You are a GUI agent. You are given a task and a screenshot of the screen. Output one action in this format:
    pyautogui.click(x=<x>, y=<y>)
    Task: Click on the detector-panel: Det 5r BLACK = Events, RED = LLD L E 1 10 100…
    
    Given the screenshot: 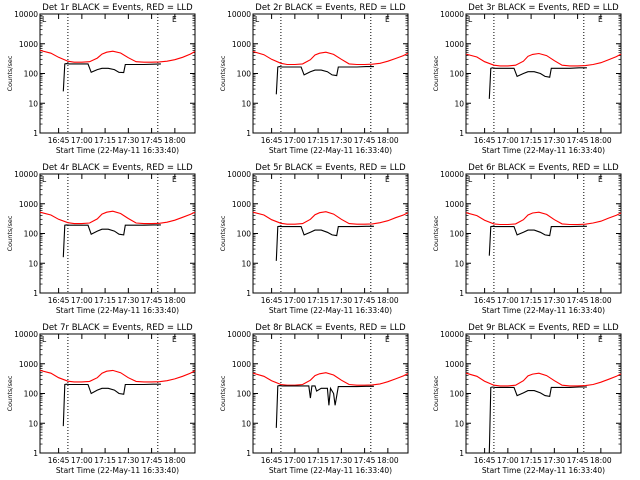 What is the action you would take?
    pyautogui.click(x=314, y=239)
    